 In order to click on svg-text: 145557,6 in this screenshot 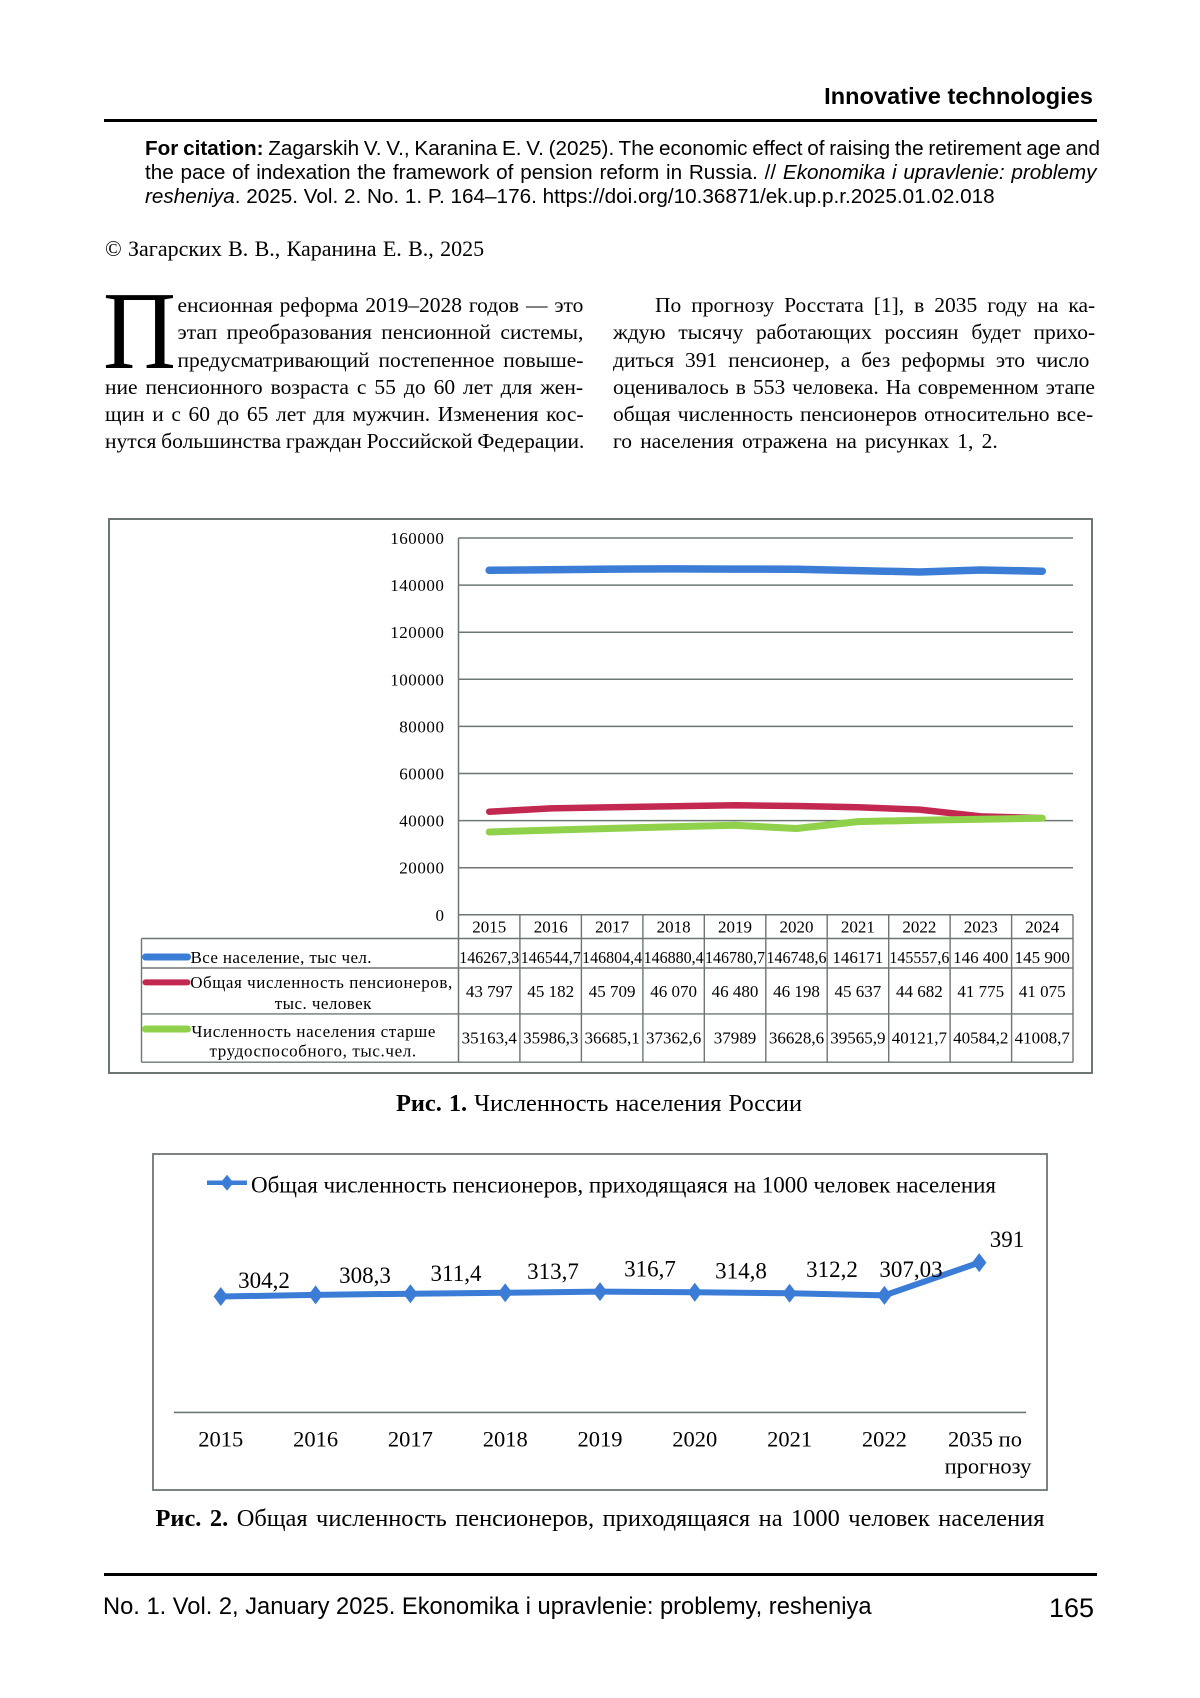, I will do `click(919, 957)`.